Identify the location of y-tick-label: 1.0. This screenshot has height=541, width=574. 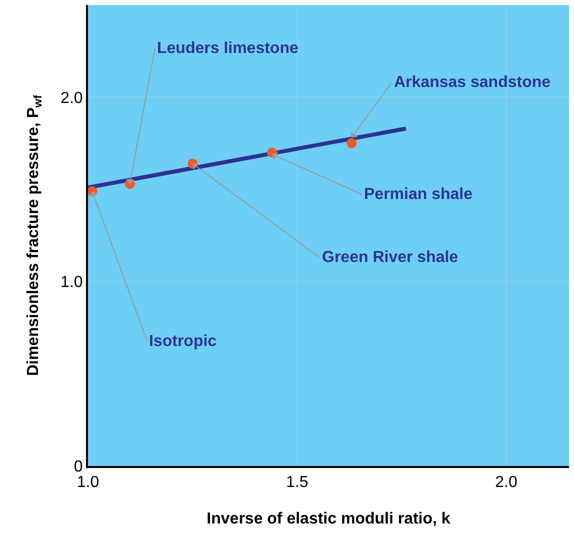
(71, 283).